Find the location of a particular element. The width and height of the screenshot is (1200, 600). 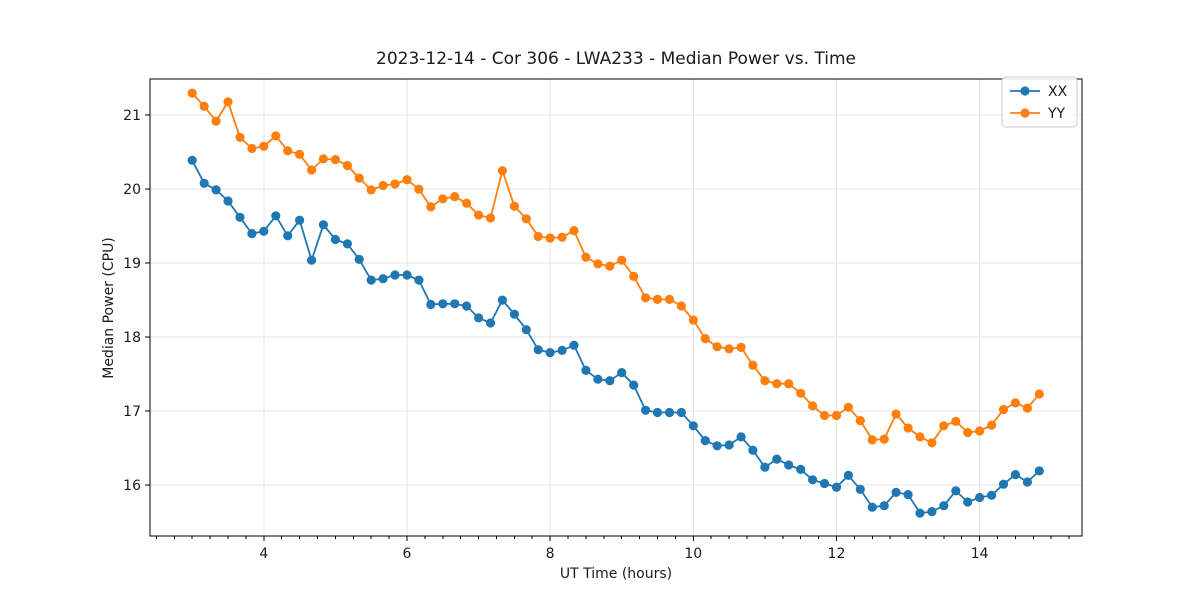

legend-marker-xx is located at coordinates (1025, 91).